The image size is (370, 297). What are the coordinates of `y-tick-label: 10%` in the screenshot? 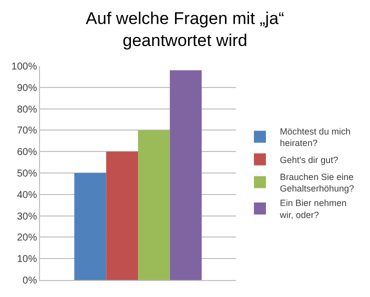 It's located at (27, 260).